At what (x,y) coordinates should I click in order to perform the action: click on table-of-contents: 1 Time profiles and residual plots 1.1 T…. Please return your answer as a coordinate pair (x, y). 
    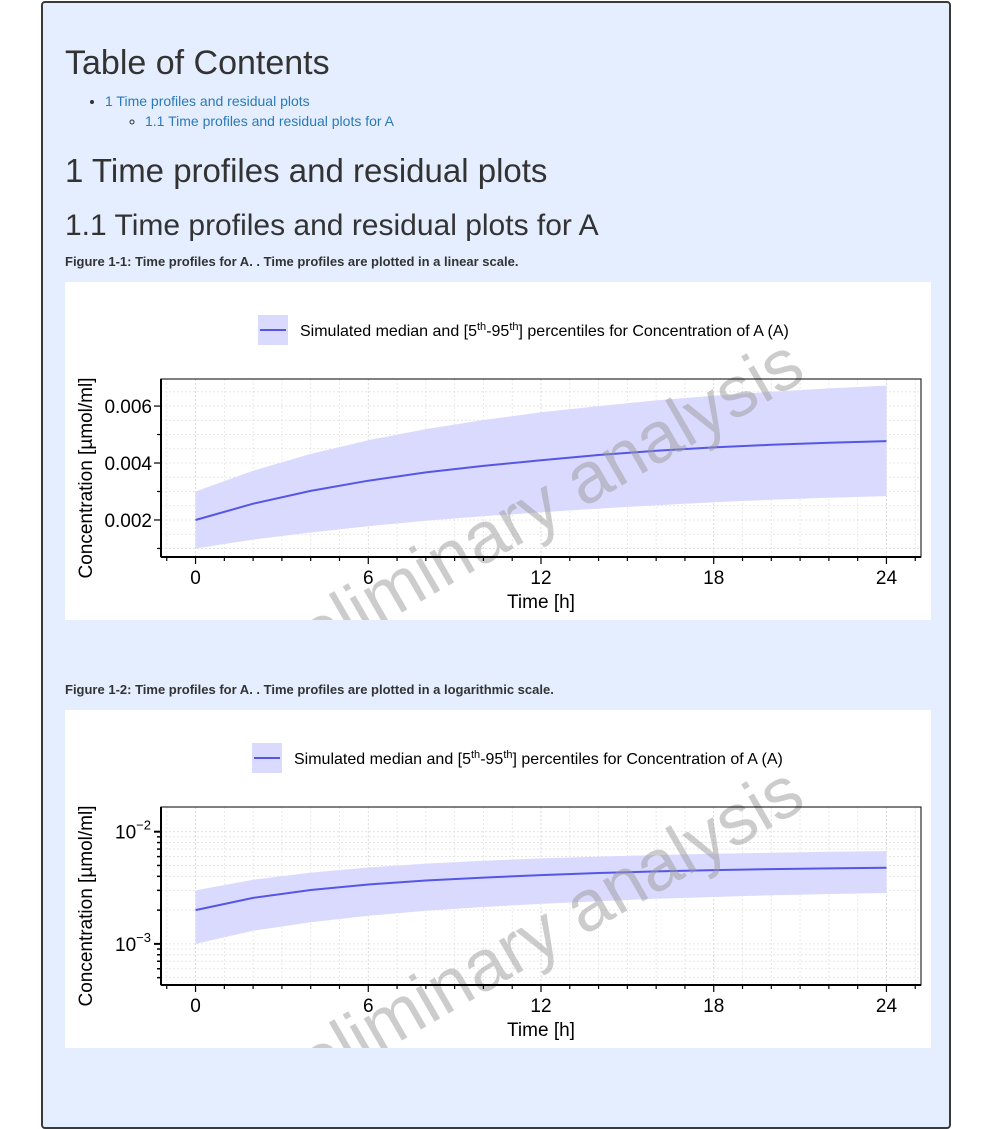
    Looking at the image, I should click on (465, 111).